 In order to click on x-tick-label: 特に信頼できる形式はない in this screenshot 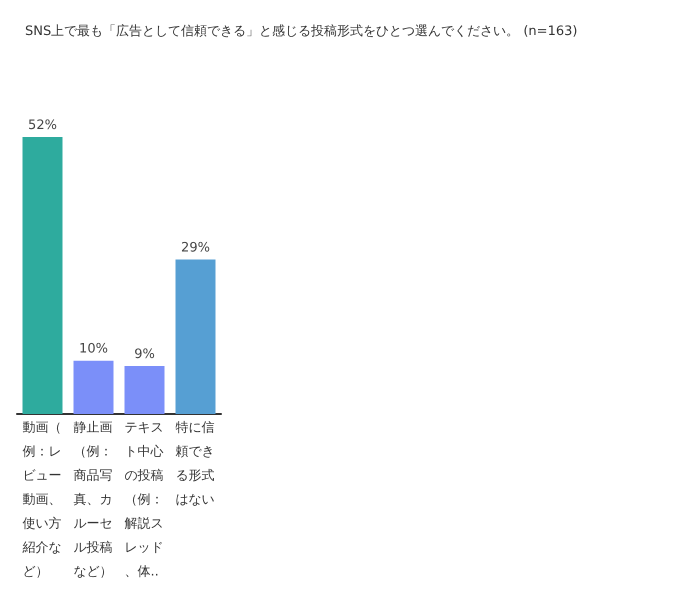, I will do `click(195, 464)`.